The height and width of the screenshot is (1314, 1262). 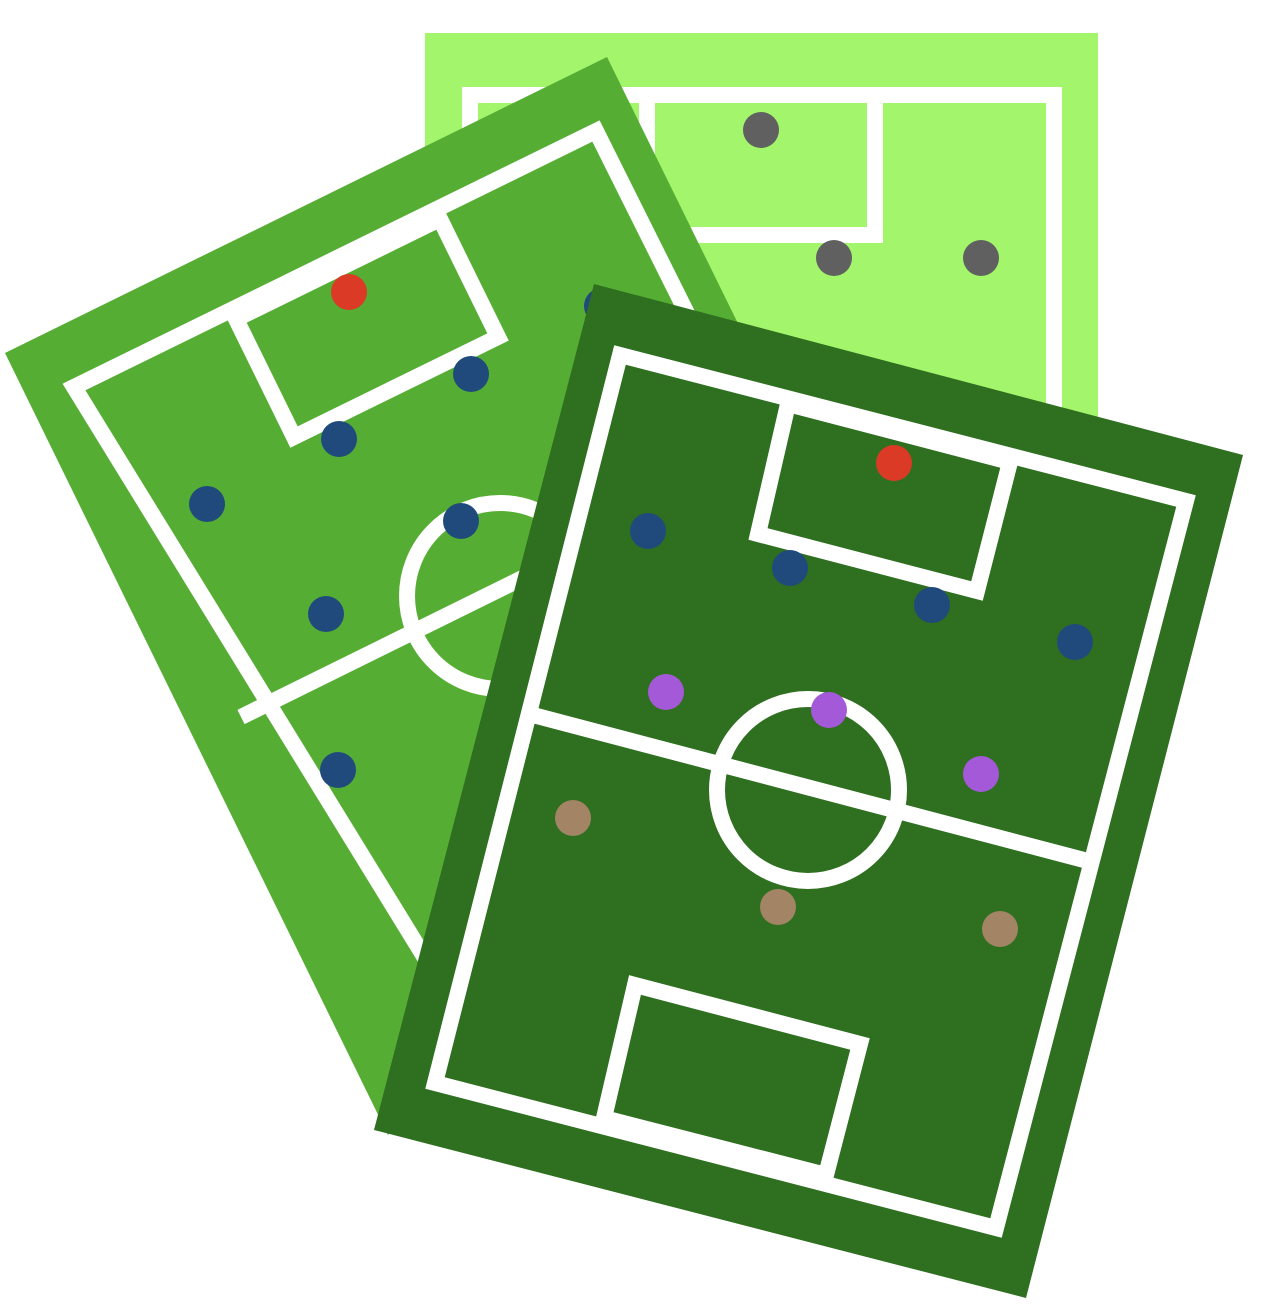 What do you see at coordinates (367, 328) in the screenshot?
I see `middle-board-penalty-box` at bounding box center [367, 328].